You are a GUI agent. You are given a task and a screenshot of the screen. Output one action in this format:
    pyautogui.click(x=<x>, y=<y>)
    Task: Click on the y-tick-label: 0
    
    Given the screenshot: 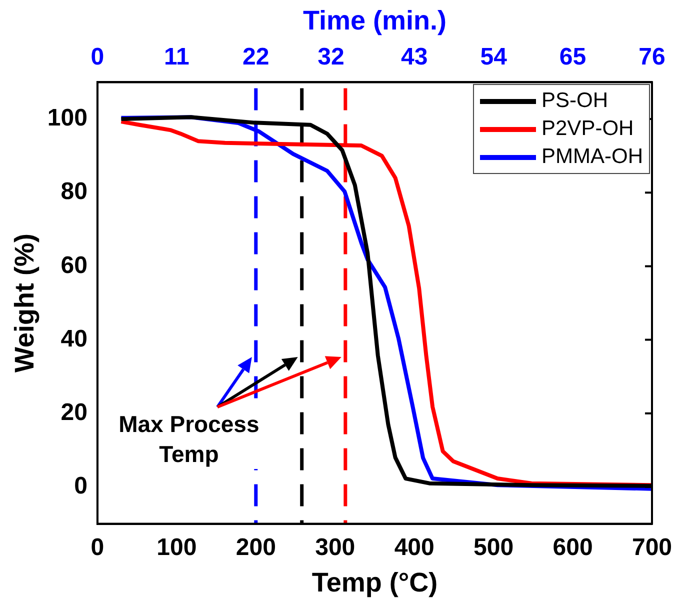 What is the action you would take?
    pyautogui.click(x=81, y=486)
    